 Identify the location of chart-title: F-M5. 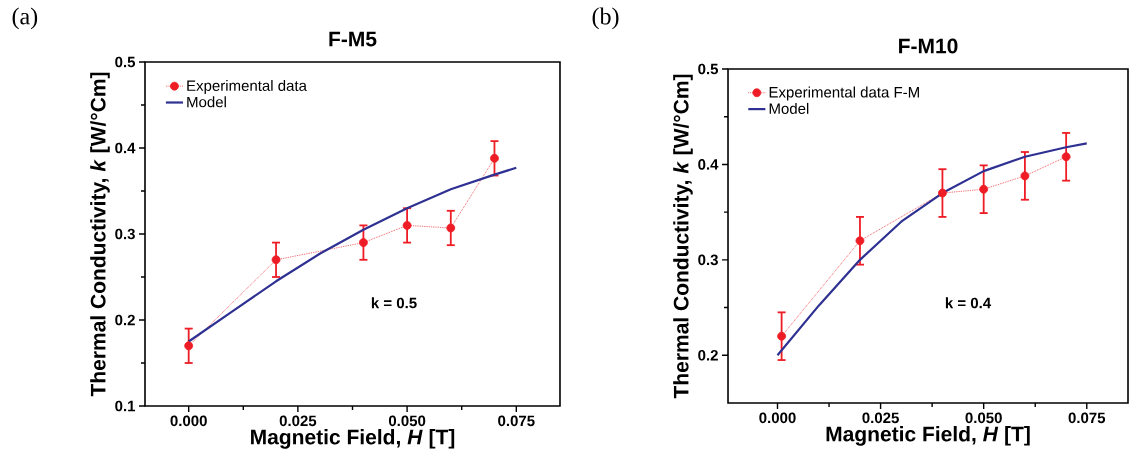
(353, 39).